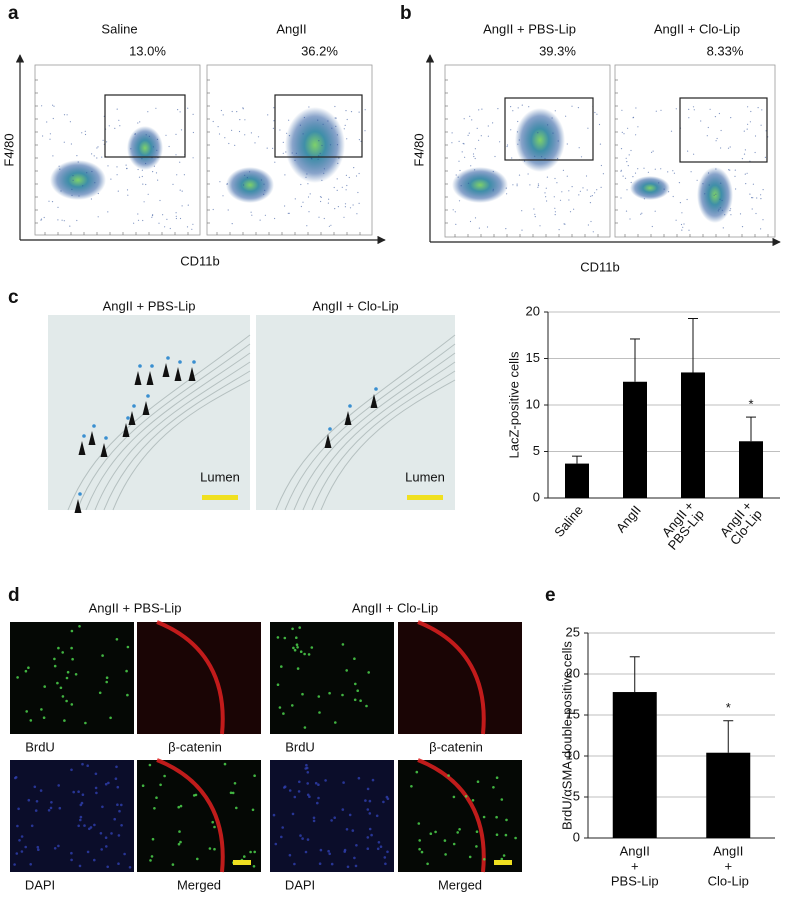 The width and height of the screenshot is (788, 910). Describe the element at coordinates (715, 195) in the screenshot. I see `cell-population` at that location.